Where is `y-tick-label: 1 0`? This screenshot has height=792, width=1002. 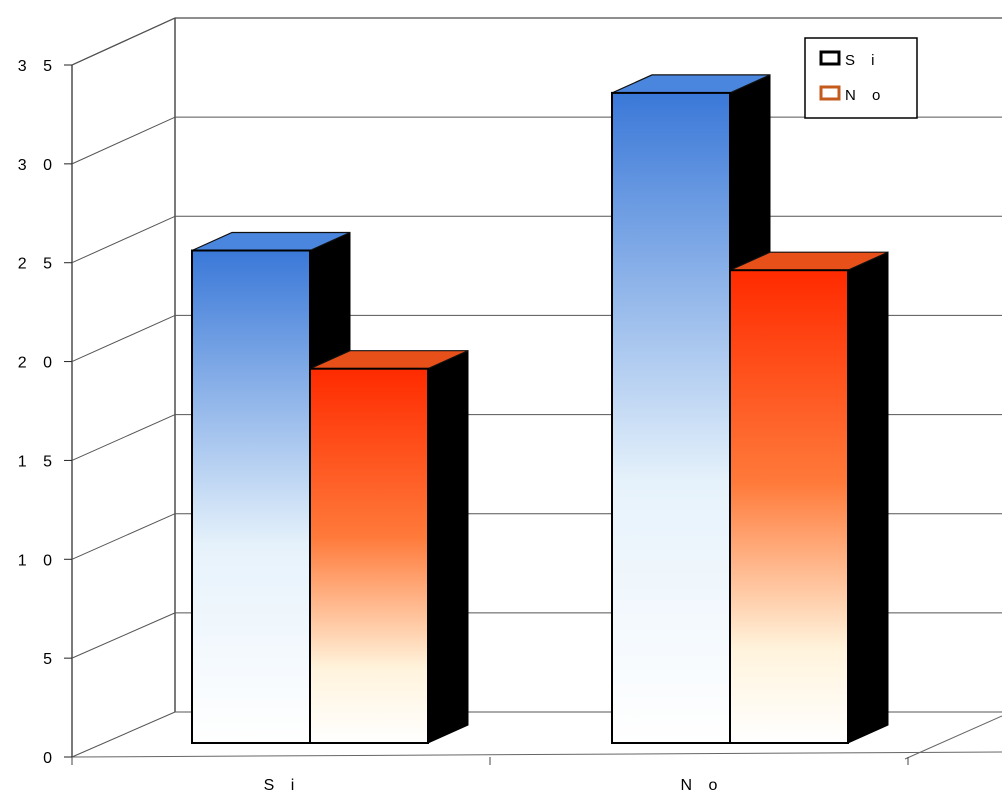 y-tick-label: 1 0 is located at coordinates (38, 560).